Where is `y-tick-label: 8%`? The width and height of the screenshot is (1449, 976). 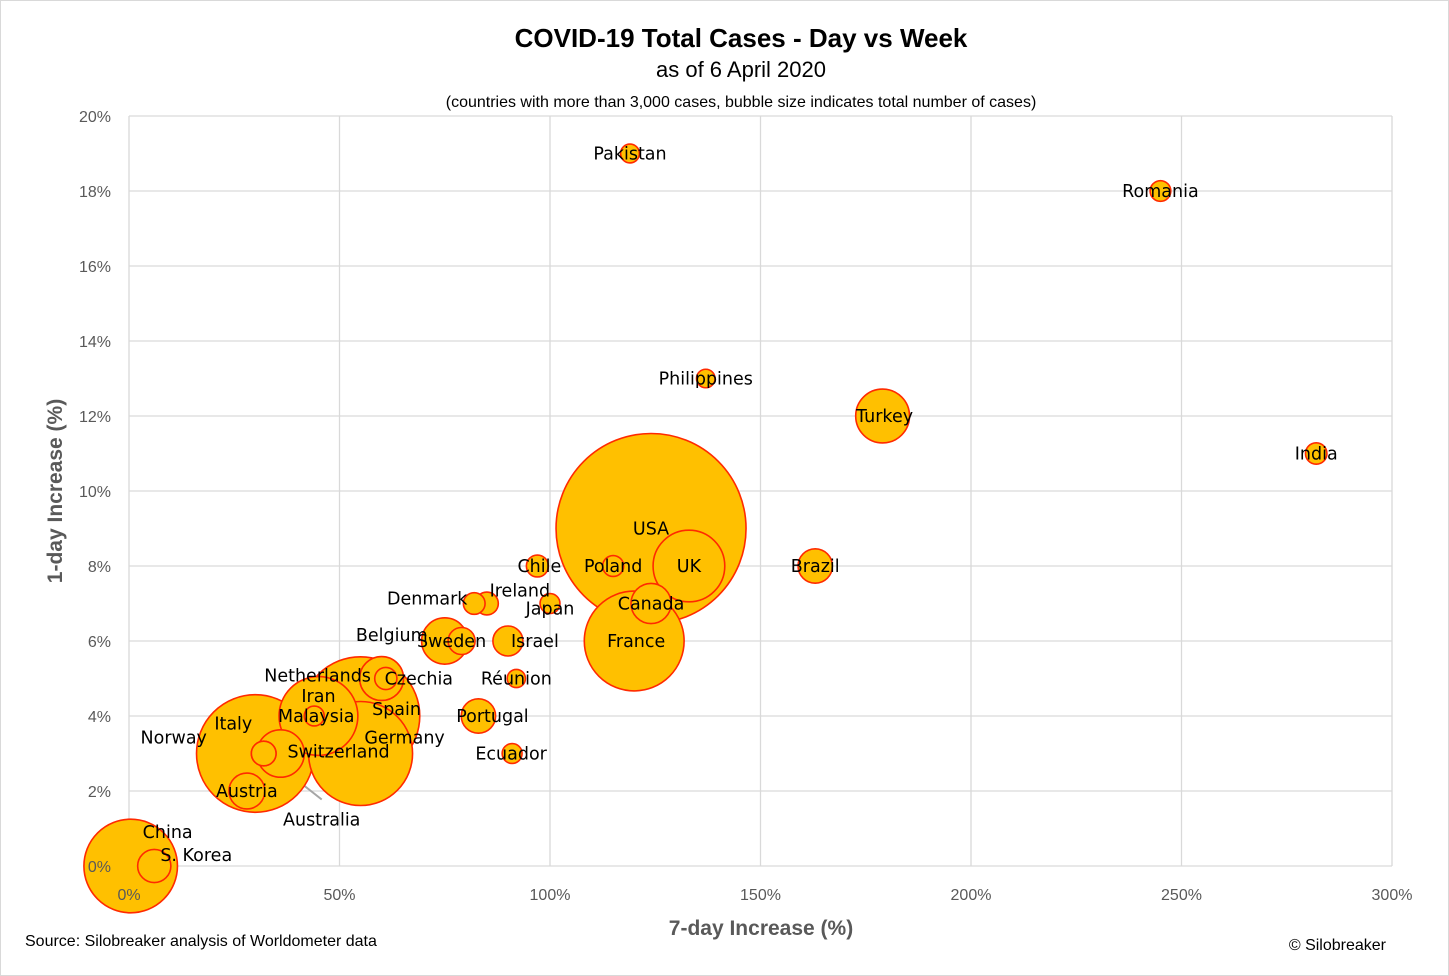
y-tick-label: 8% is located at coordinates (99, 567).